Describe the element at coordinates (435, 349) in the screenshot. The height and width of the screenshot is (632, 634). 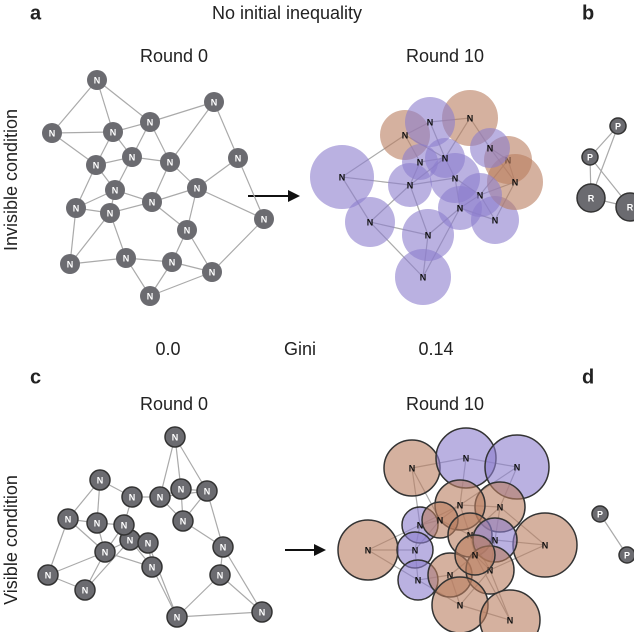
I see `gini-value: 0.14` at that location.